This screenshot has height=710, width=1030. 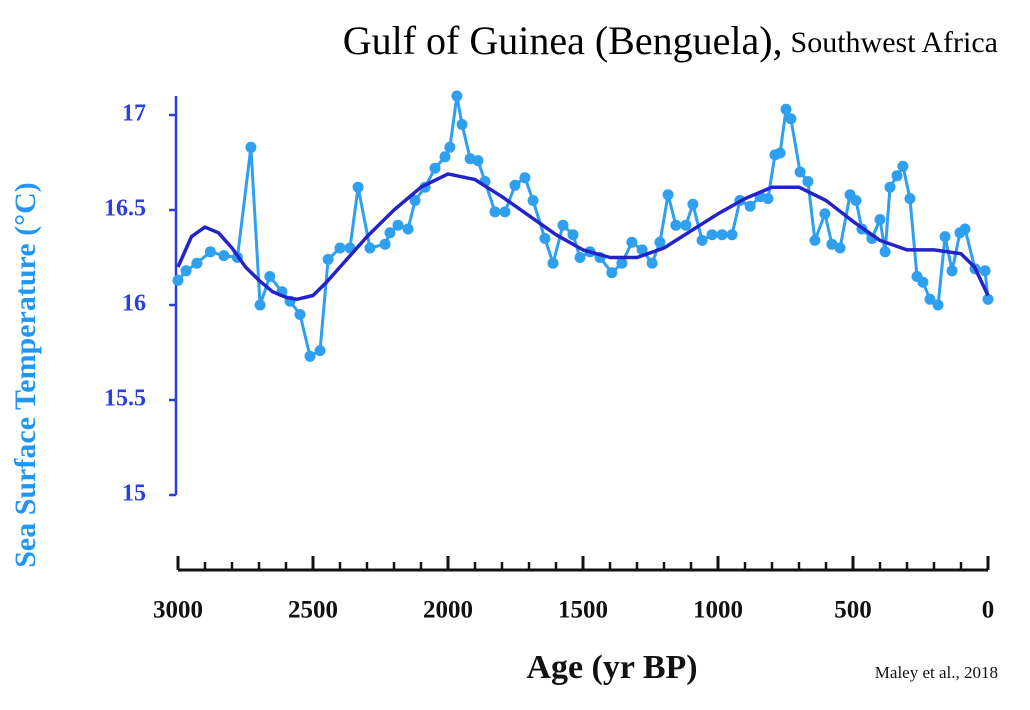 What do you see at coordinates (25, 375) in the screenshot?
I see `y-axis-label: Sea Surface Temperature (°C)` at bounding box center [25, 375].